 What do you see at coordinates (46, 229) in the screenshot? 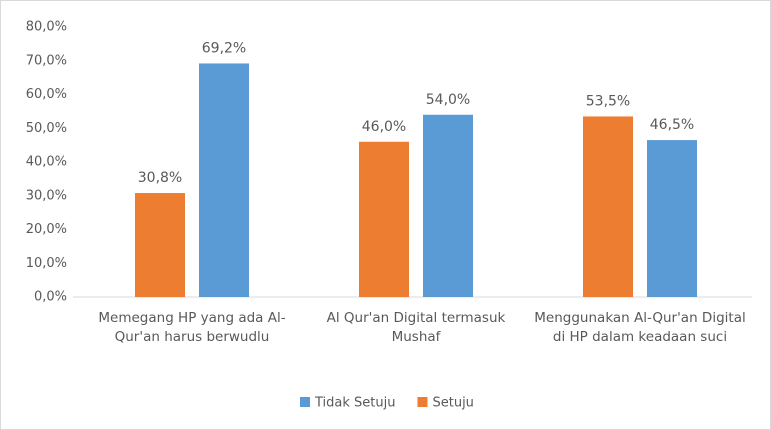
I see `y-tick-label: 20,0%` at bounding box center [46, 229].